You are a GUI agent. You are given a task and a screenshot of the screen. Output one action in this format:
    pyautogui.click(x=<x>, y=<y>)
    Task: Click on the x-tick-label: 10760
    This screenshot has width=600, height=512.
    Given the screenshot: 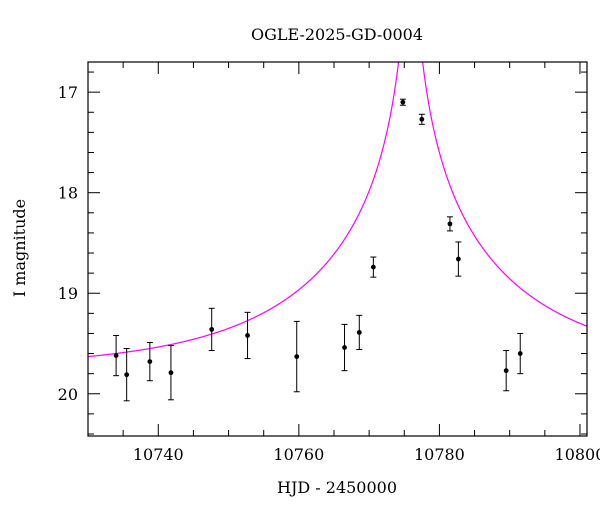 What is the action you would take?
    pyautogui.click(x=298, y=454)
    